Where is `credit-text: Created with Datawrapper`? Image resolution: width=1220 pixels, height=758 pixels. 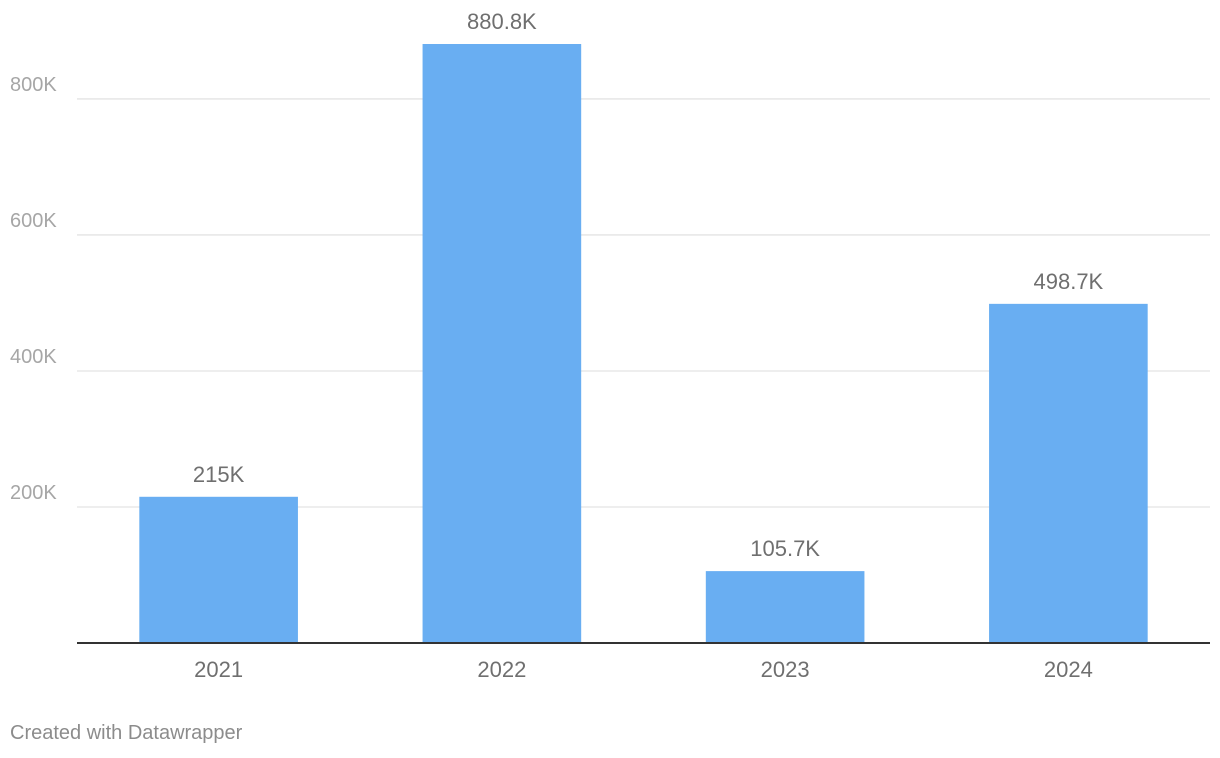
credit-text: Created with Datawrapper is located at coordinates (126, 733).